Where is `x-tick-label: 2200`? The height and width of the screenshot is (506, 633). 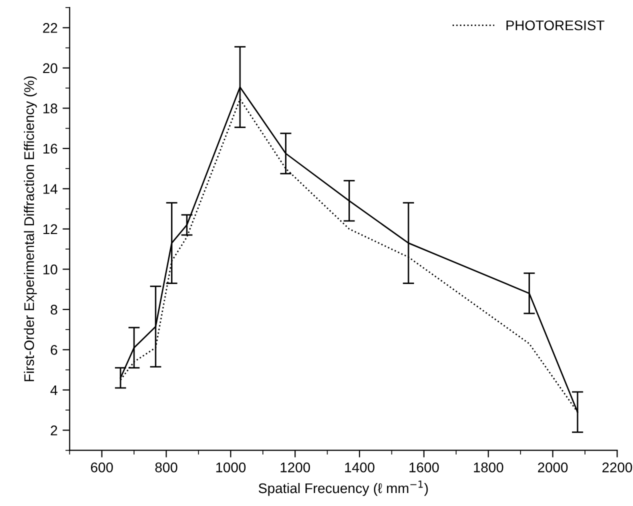
x-tick-label: 2200 is located at coordinates (617, 467).